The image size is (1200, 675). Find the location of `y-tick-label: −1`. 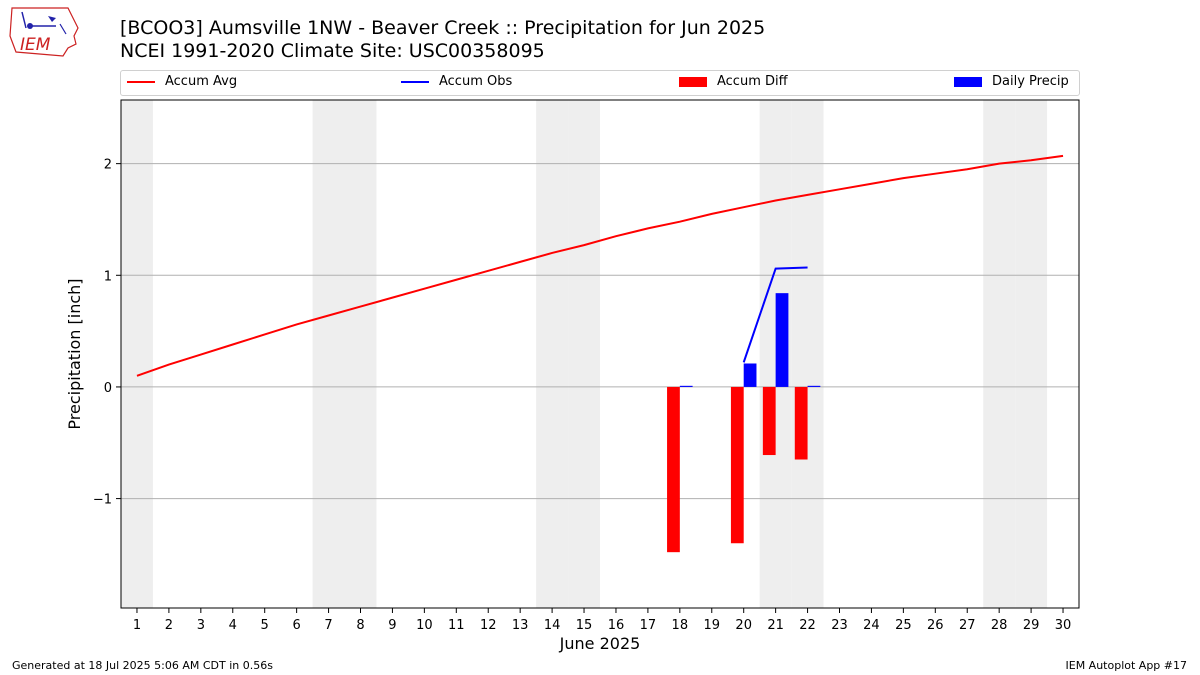

y-tick-label: −1 is located at coordinates (102, 500).